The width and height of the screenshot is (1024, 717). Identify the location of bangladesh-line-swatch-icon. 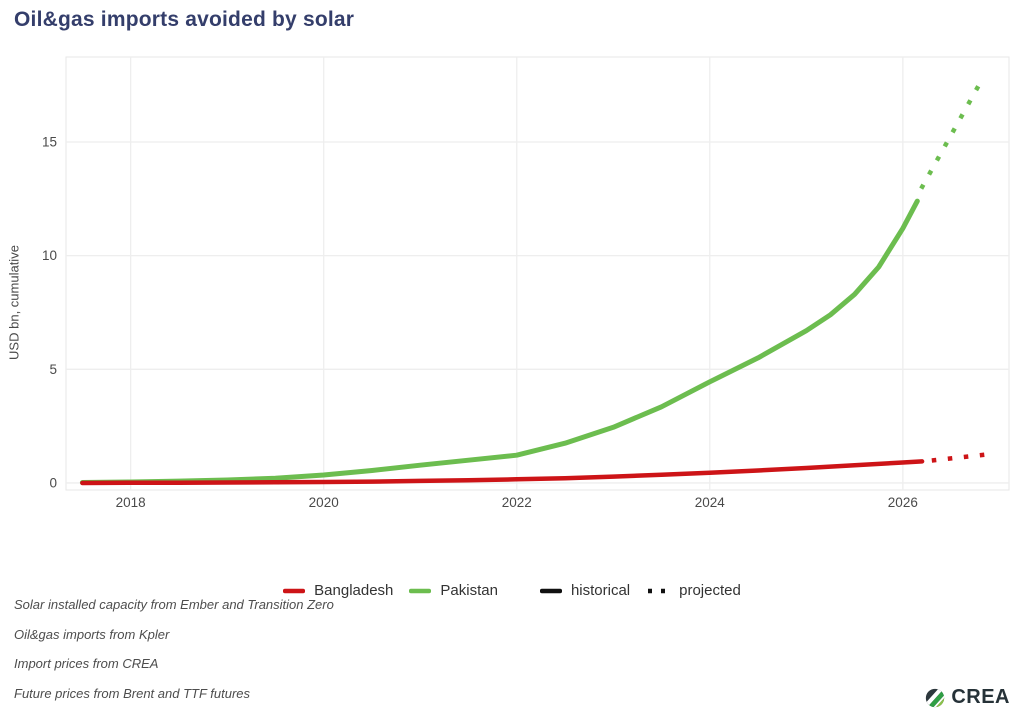
(294, 590).